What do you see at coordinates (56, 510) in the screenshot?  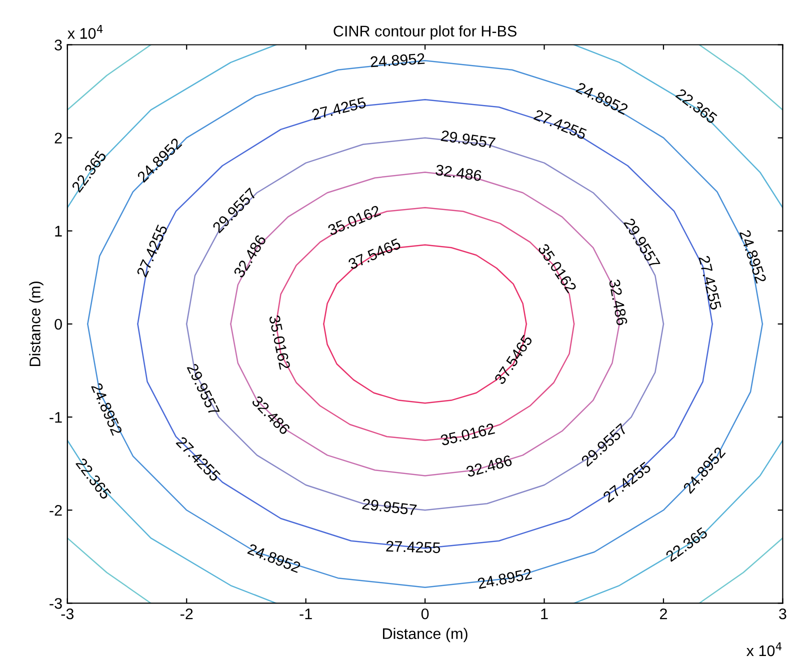 I see `y-tick-label: -2` at bounding box center [56, 510].